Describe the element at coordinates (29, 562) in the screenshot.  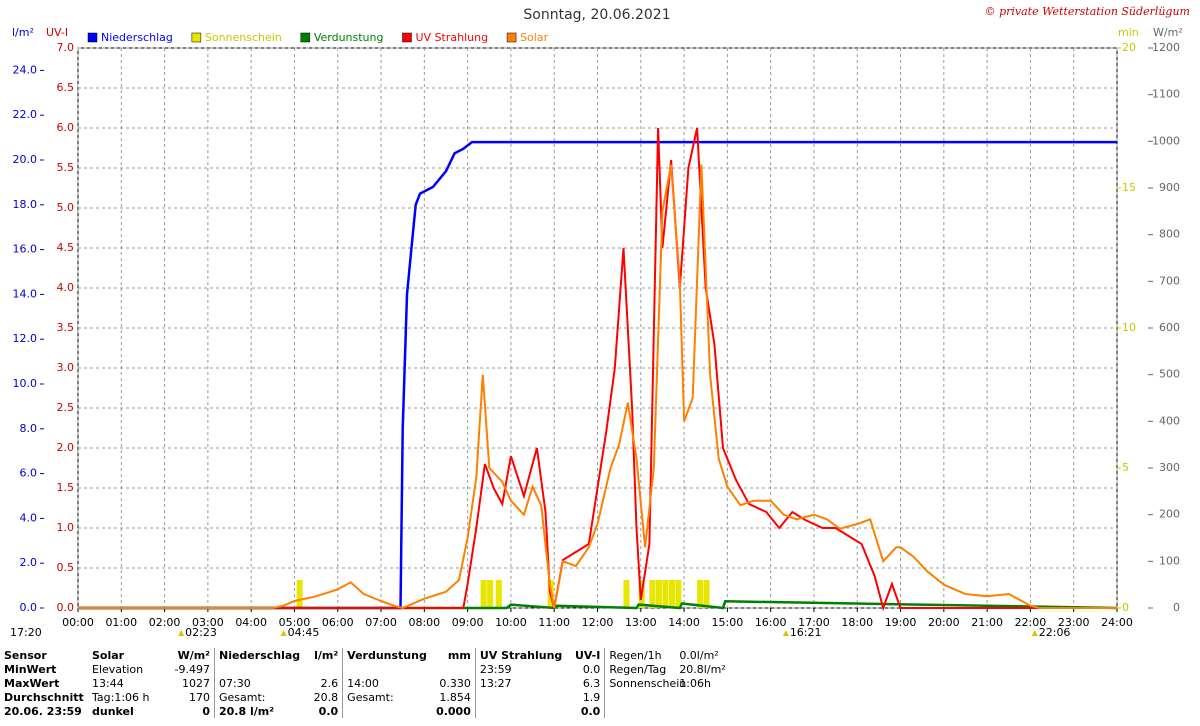
I see `y-tick-label: 2.0` at that location.